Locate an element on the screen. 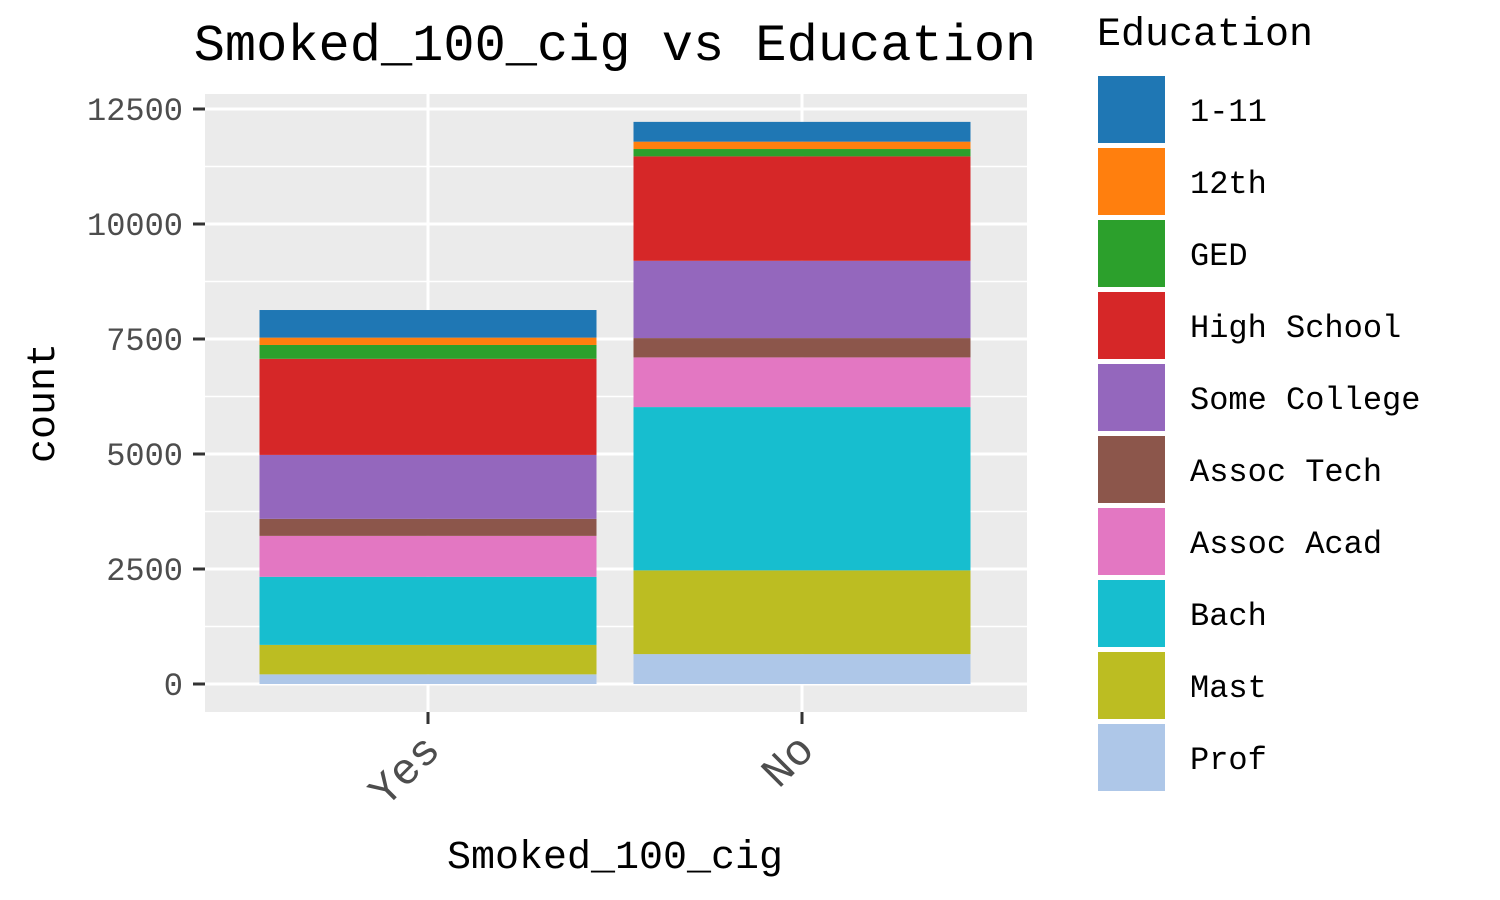 The image size is (1500, 900). y-axis: 0 2500 5000 7500 10000 12500 is located at coordinates (146, 399).